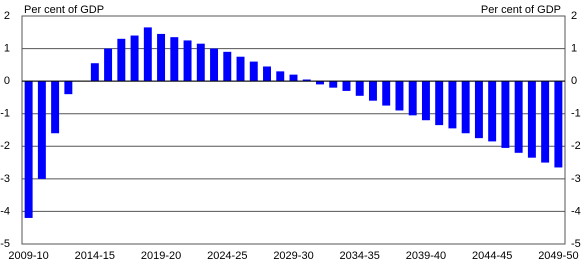 The image size is (585, 265). What do you see at coordinates (7, 81) in the screenshot?
I see `y-tick-label: 0` at bounding box center [7, 81].